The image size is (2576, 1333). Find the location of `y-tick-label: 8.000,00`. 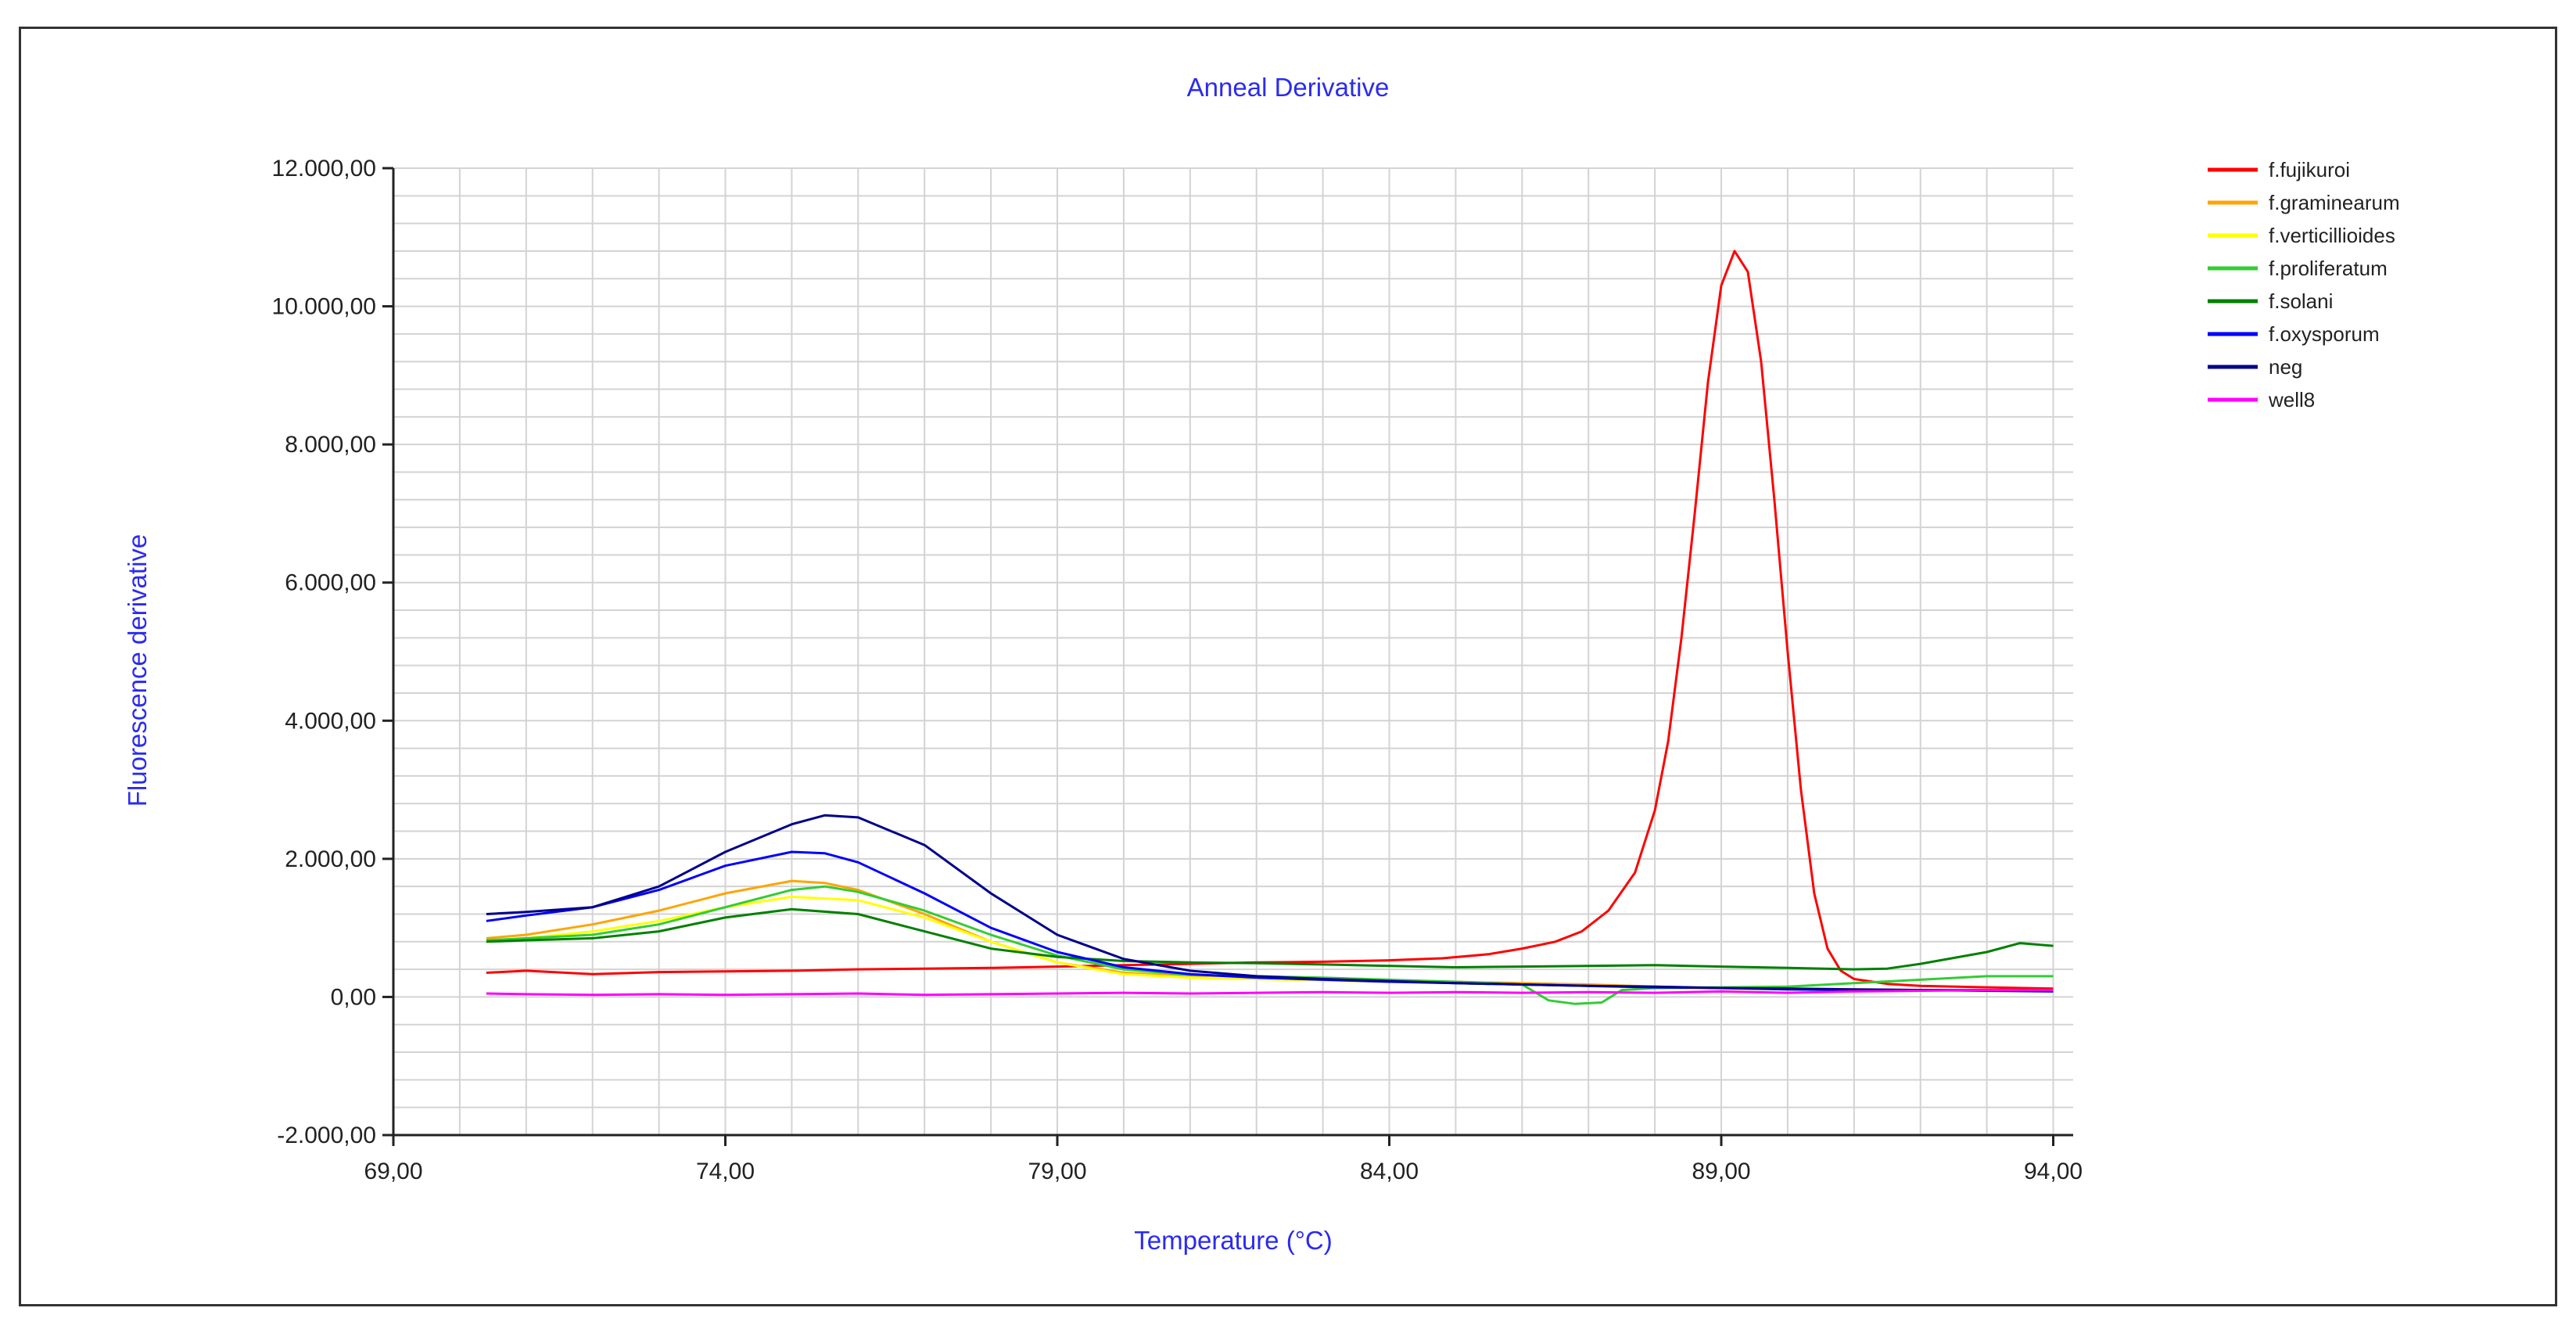

y-tick-label: 8.000,00 is located at coordinates (330, 445).